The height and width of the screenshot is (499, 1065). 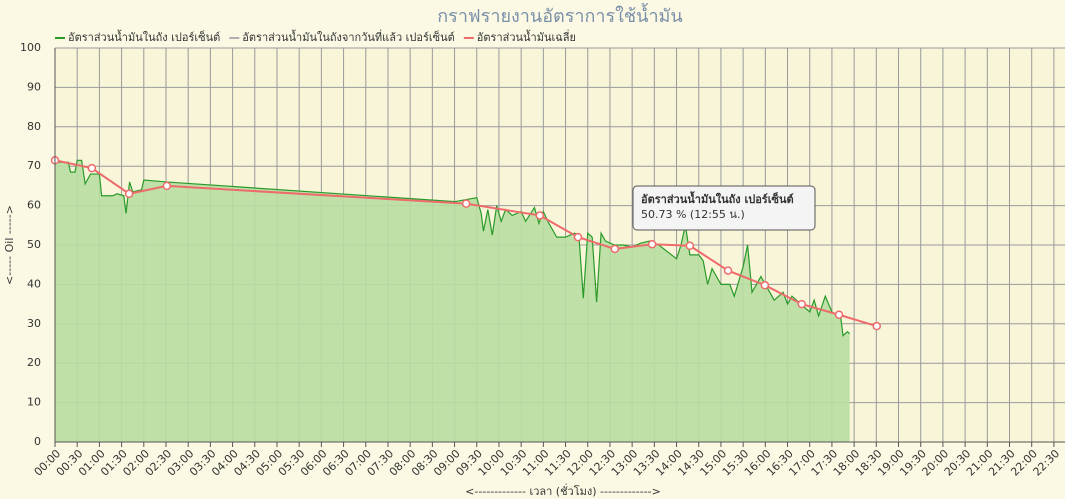 I want to click on y-tick-label: 80, so click(x=34, y=126).